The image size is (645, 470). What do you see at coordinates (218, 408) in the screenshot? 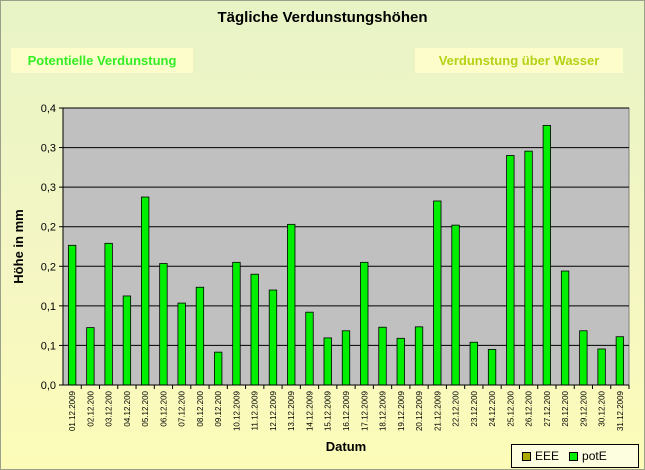
I see `x-tick-label: 09.12.200` at bounding box center [218, 408].